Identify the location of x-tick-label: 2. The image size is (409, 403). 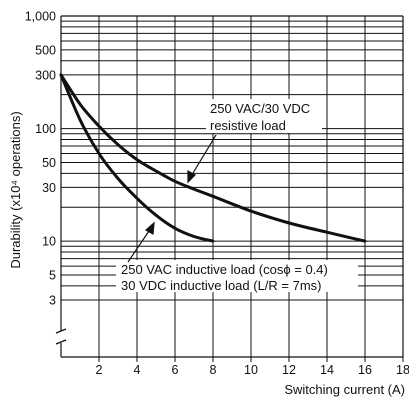
(99, 370).